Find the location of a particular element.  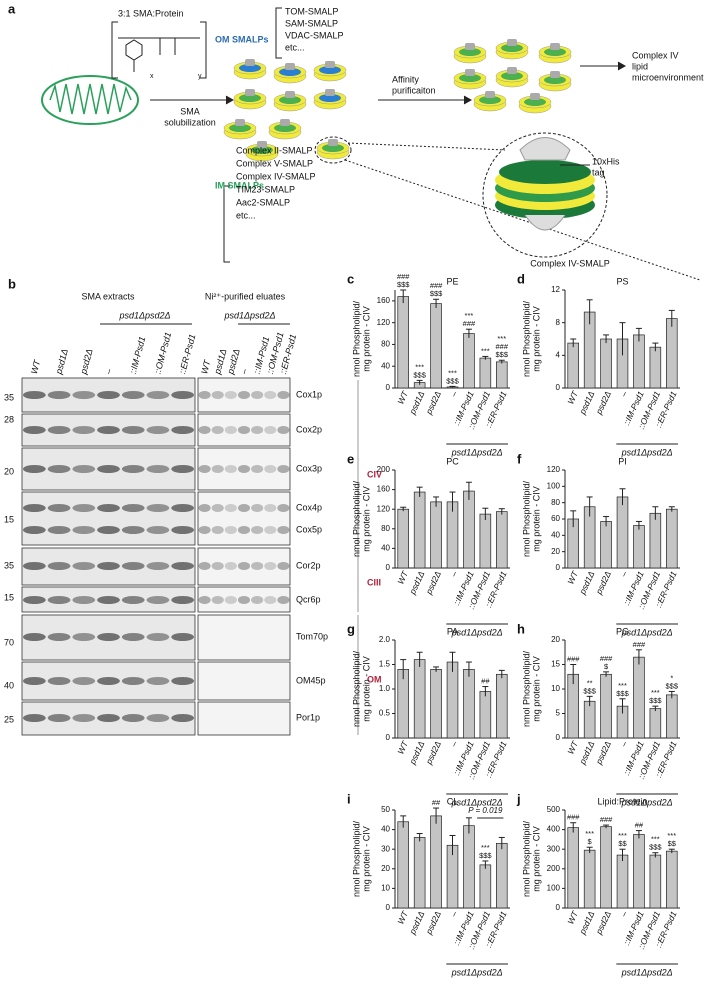

y-tick-label: 12 is located at coordinates (555, 289).